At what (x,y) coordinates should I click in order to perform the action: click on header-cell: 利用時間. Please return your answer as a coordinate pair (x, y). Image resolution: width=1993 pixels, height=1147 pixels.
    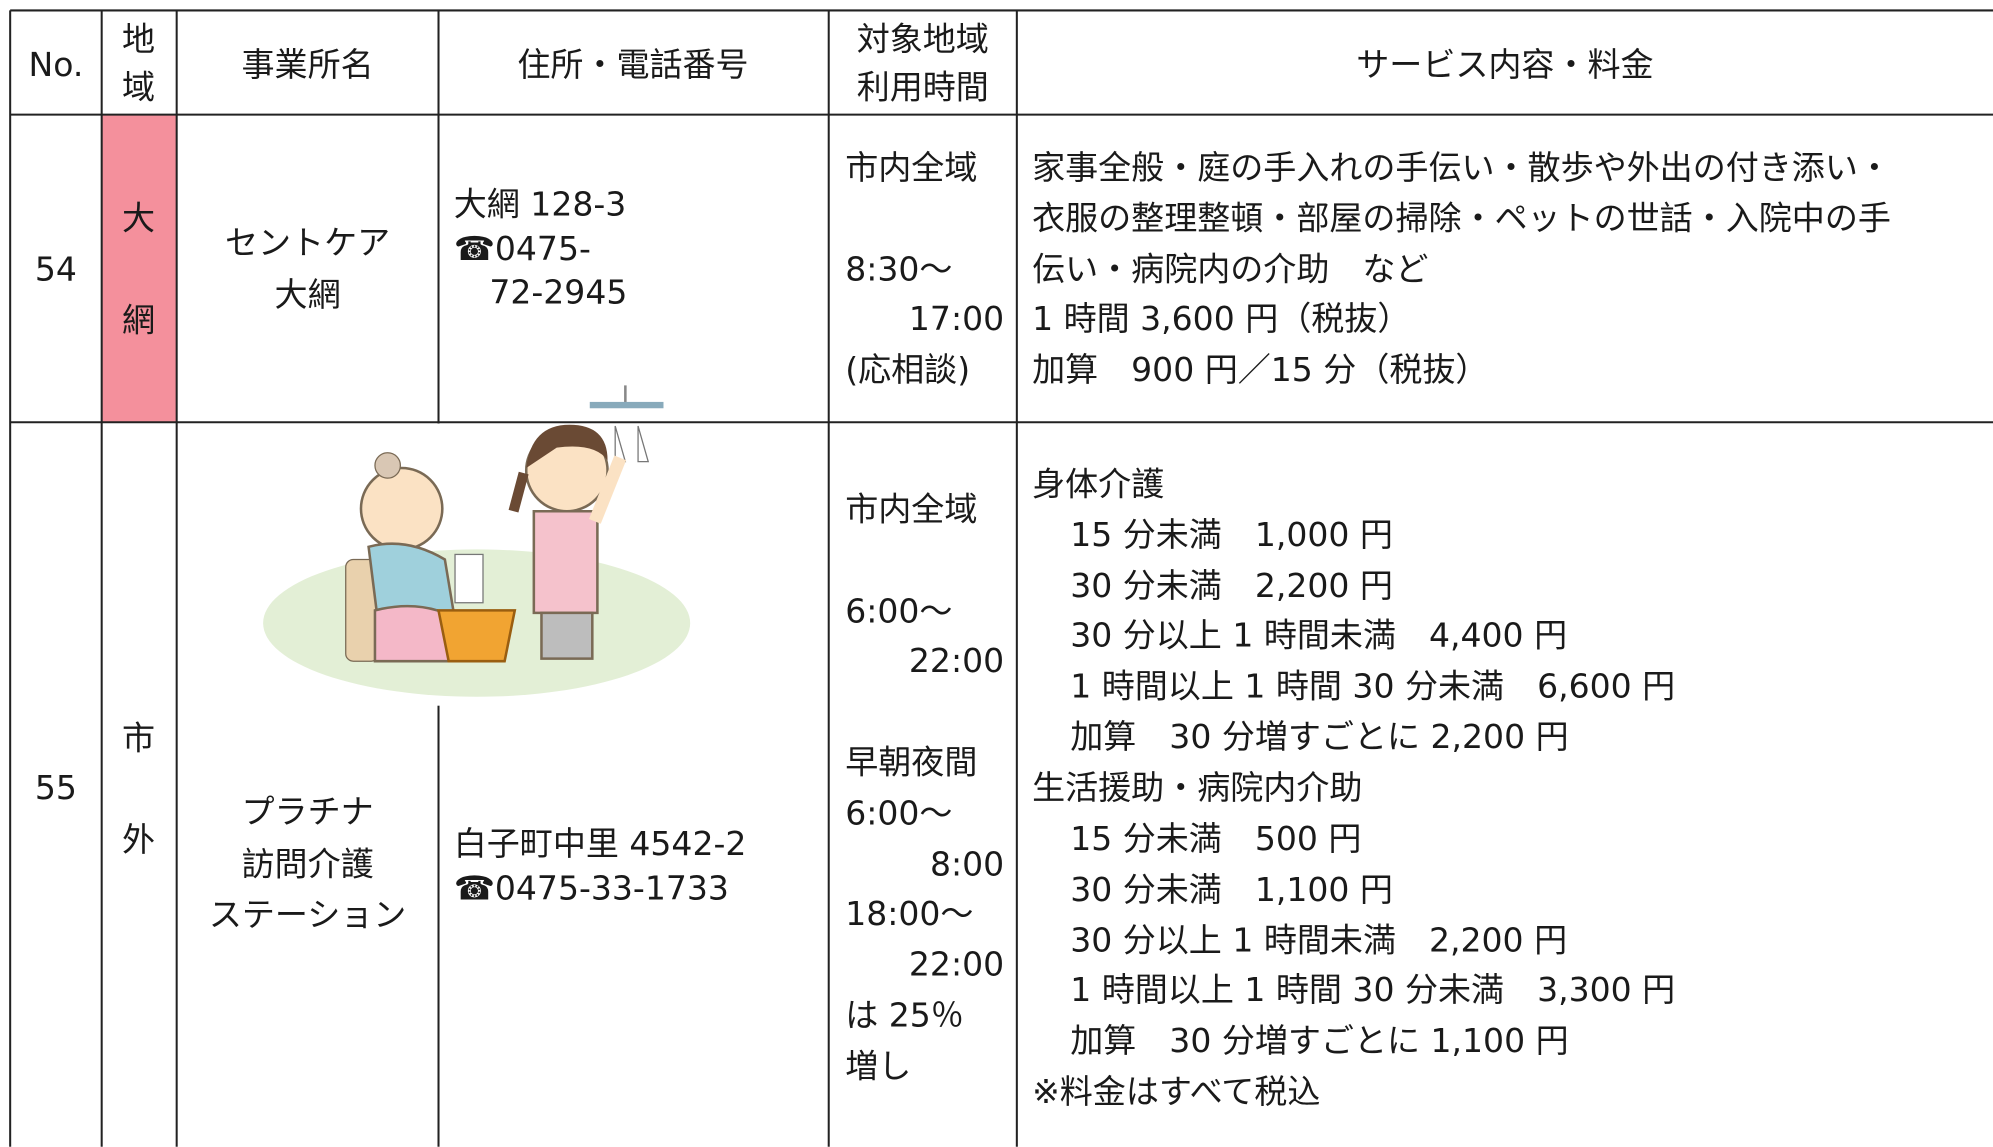
    Looking at the image, I should click on (923, 87).